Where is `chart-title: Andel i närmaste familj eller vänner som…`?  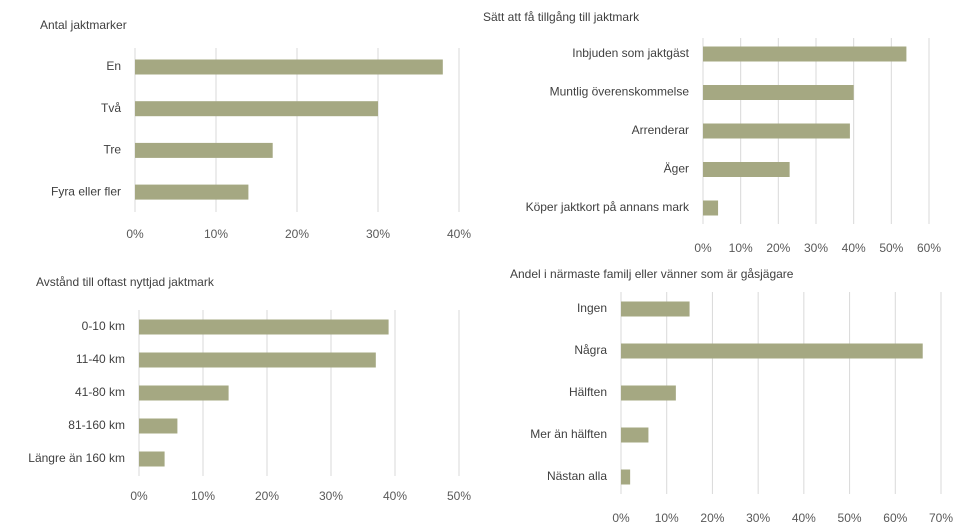 chart-title: Andel i närmaste familj eller vänner som… is located at coordinates (652, 274).